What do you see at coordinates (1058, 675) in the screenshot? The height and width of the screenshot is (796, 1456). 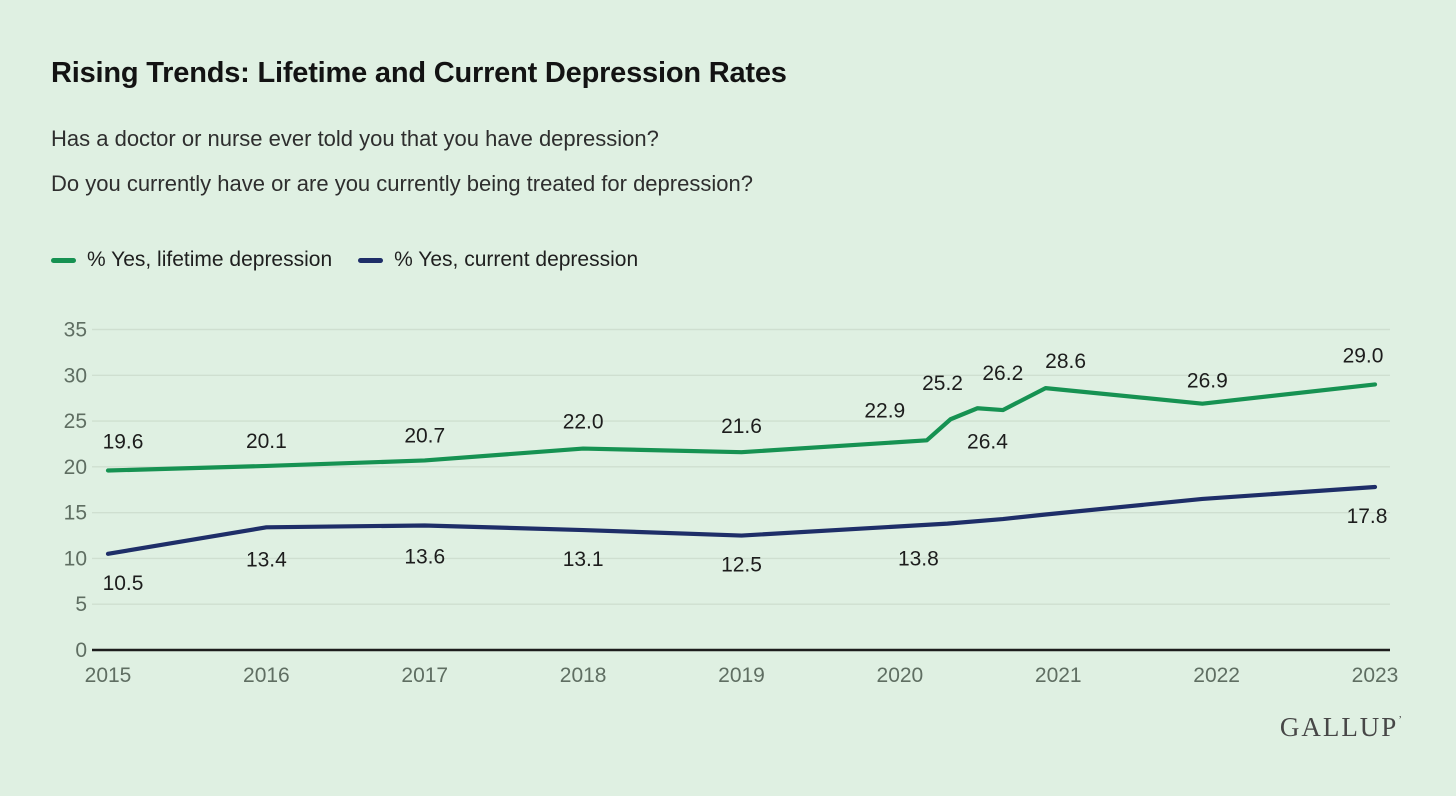 I see `x-axis-tick-label: 2021` at bounding box center [1058, 675].